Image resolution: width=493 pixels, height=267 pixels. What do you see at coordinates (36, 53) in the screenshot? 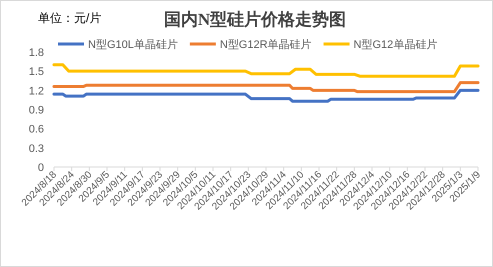
I see `y-tick-label: 1.8` at bounding box center [36, 53].